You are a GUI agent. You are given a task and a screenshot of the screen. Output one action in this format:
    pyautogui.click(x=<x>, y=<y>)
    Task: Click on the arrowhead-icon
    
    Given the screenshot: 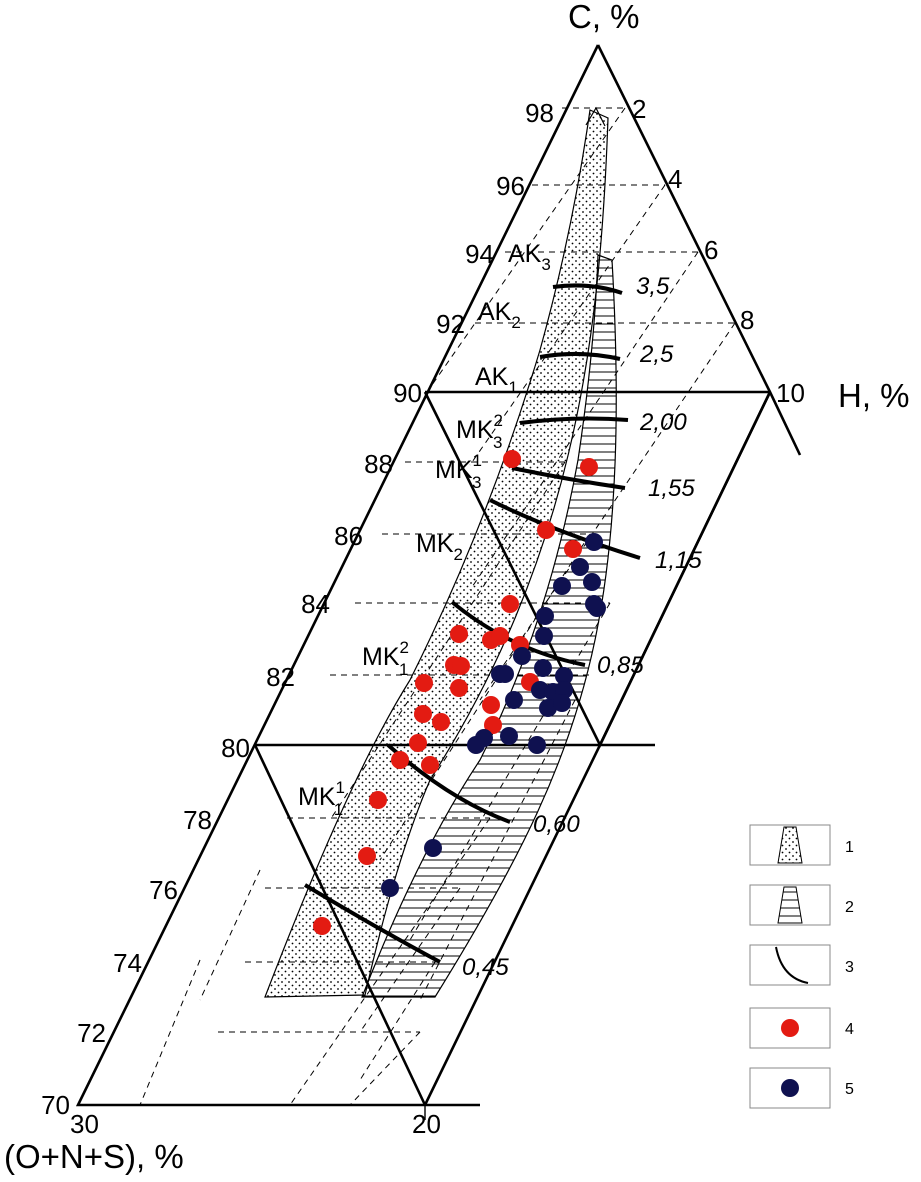 What is the action you would take?
    pyautogui.click(x=595, y=116)
    